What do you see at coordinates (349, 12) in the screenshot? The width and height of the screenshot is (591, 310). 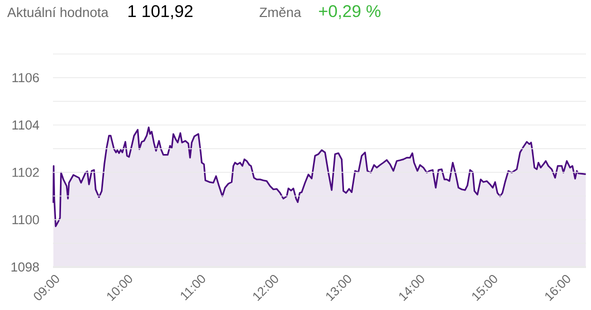 I see `text: +0,29 %` at bounding box center [349, 12].